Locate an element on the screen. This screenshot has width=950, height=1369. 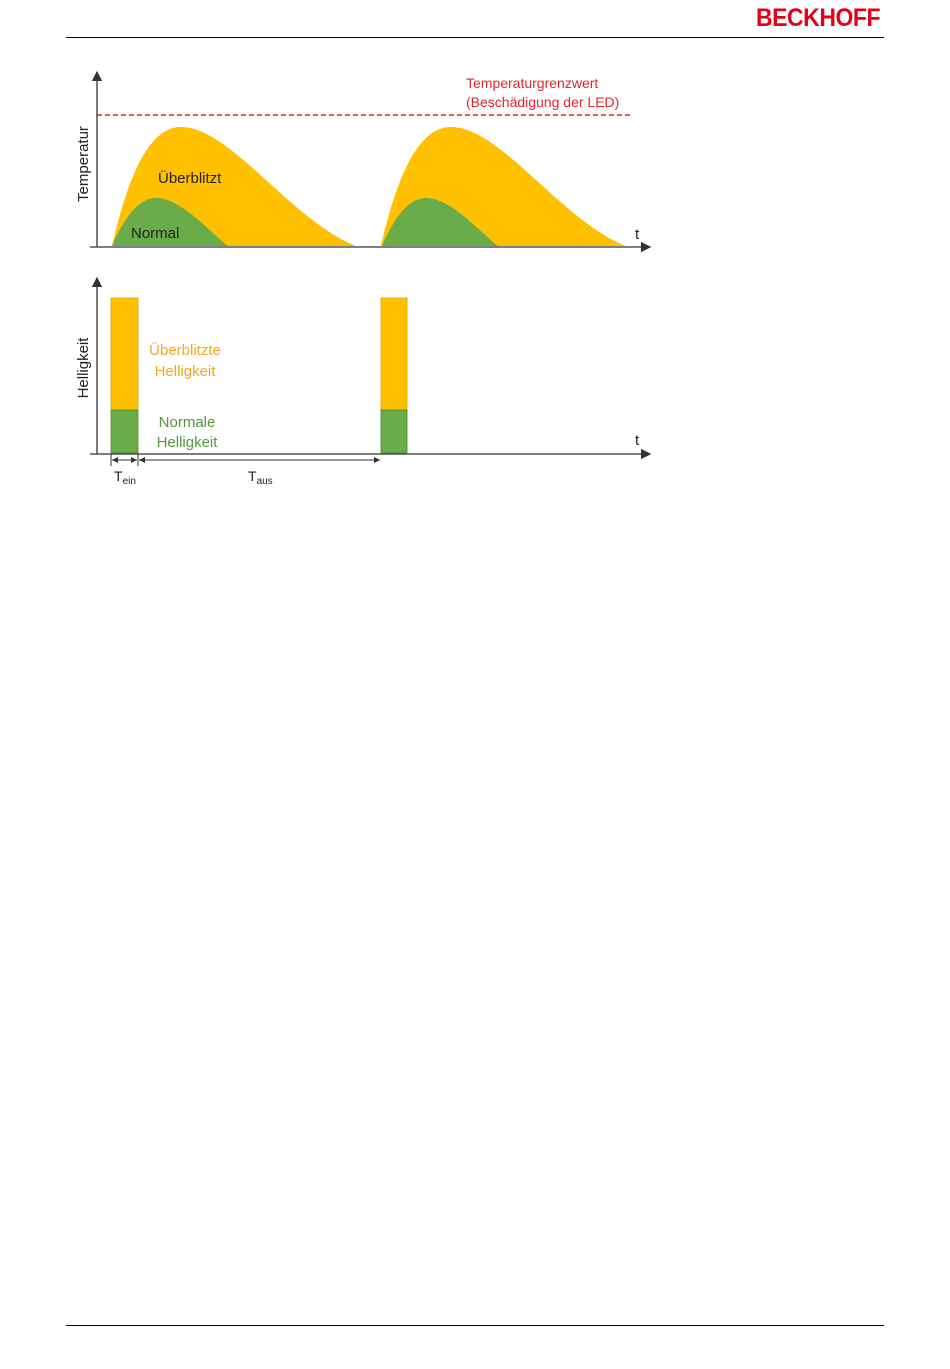
normal-brightness-label-line1: Normale is located at coordinates (187, 422).